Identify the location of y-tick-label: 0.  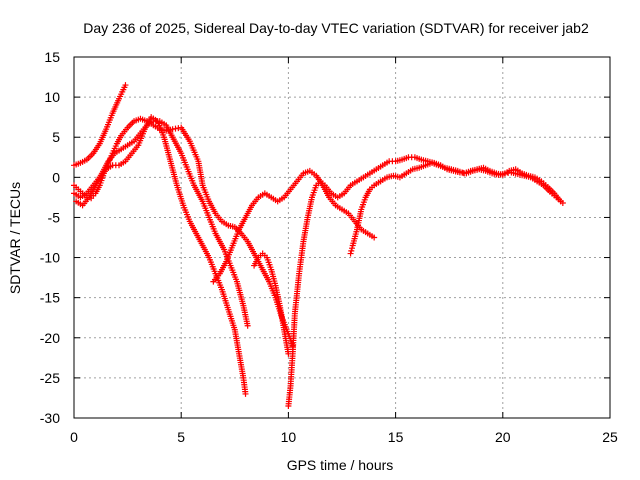
(56, 177).